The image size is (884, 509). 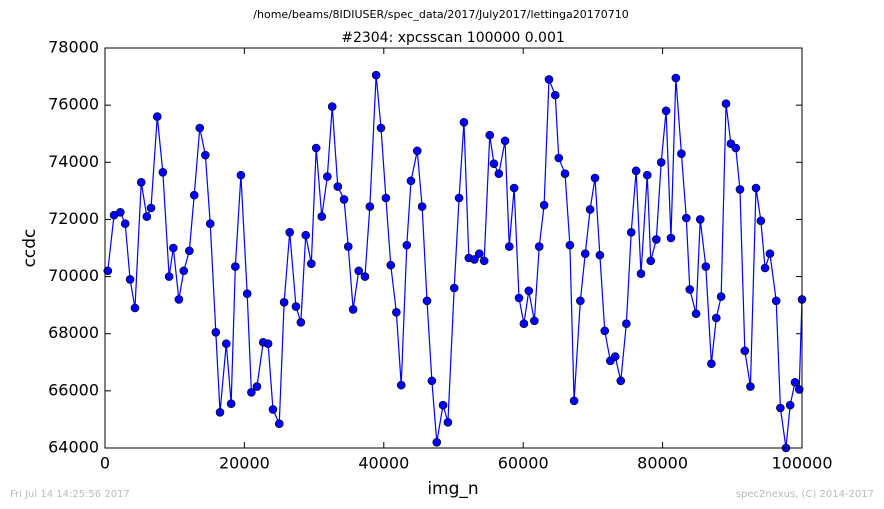 What do you see at coordinates (73, 389) in the screenshot?
I see `y-tick-label: 66000` at bounding box center [73, 389].